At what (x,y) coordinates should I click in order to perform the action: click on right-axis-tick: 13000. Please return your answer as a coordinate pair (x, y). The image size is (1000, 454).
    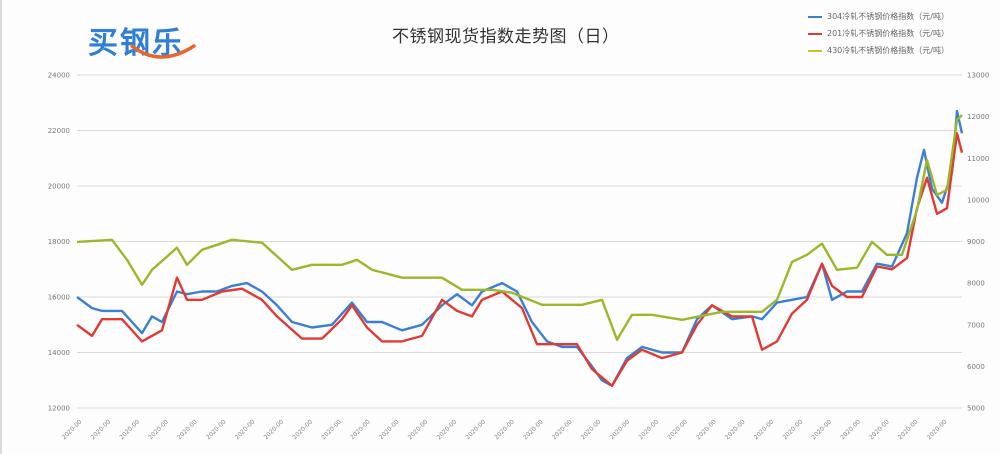
    Looking at the image, I should click on (978, 76).